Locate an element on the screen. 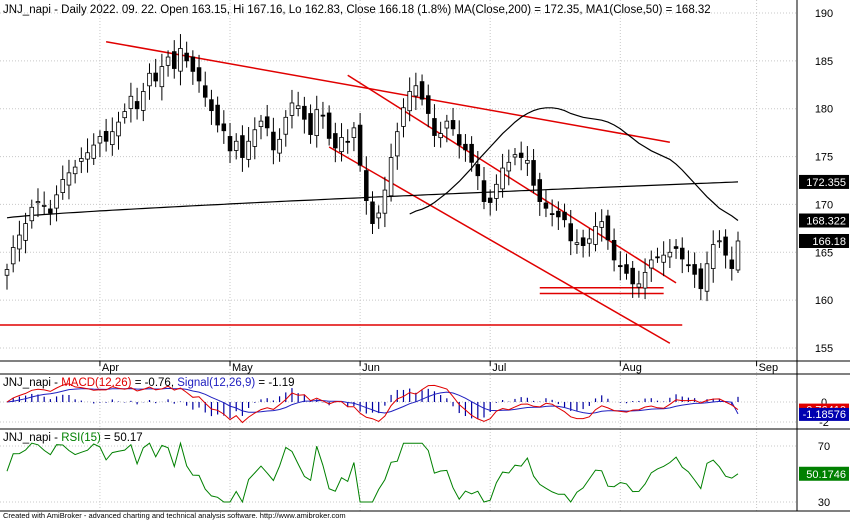 Image resolution: width=850 pixels, height=520 pixels. macd-tick-label: -2 is located at coordinates (824, 423).